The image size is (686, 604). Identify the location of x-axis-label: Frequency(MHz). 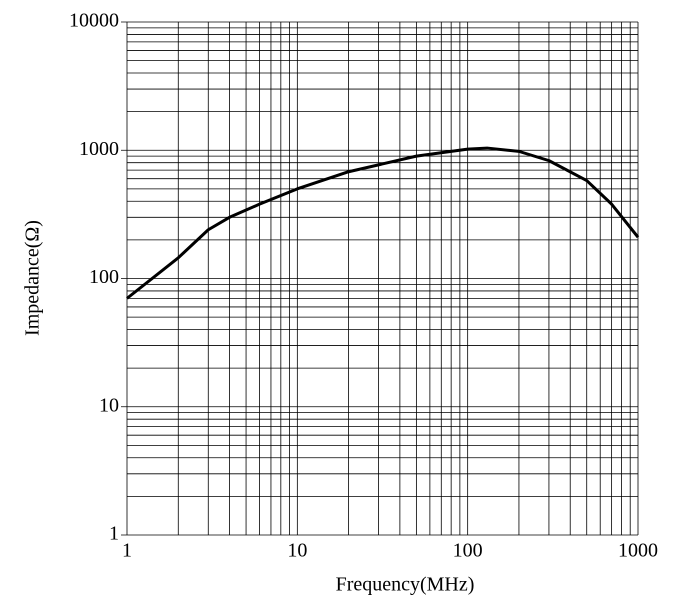
(405, 585).